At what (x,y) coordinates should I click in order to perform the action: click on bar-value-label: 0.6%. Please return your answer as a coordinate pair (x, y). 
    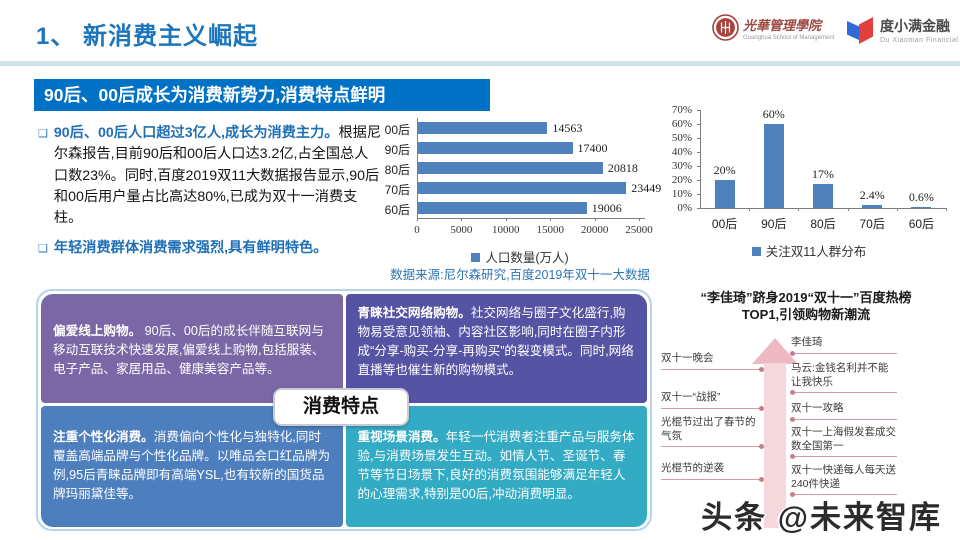
    Looking at the image, I should click on (921, 197).